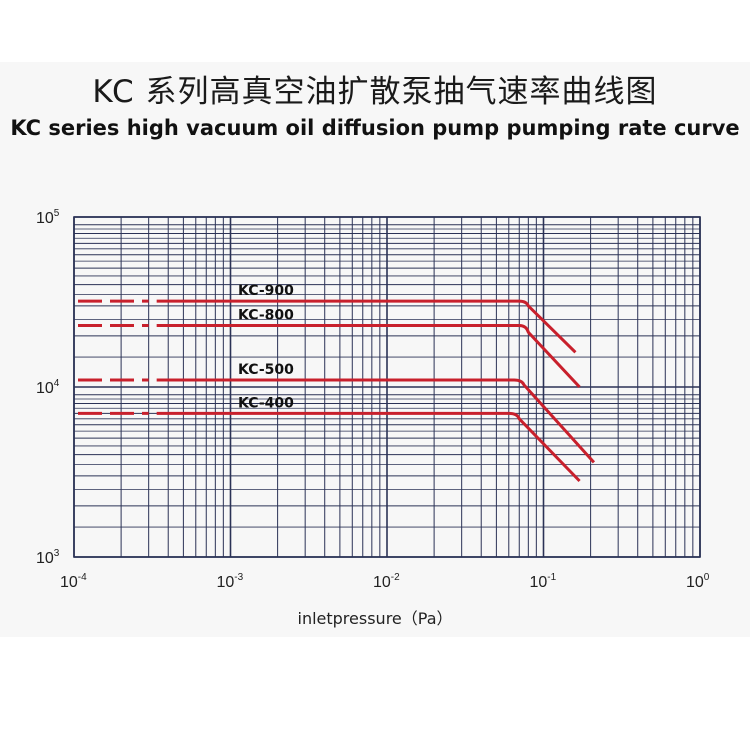 This screenshot has width=750, height=750. I want to click on series-label-kc-800: KC-800, so click(266, 316).